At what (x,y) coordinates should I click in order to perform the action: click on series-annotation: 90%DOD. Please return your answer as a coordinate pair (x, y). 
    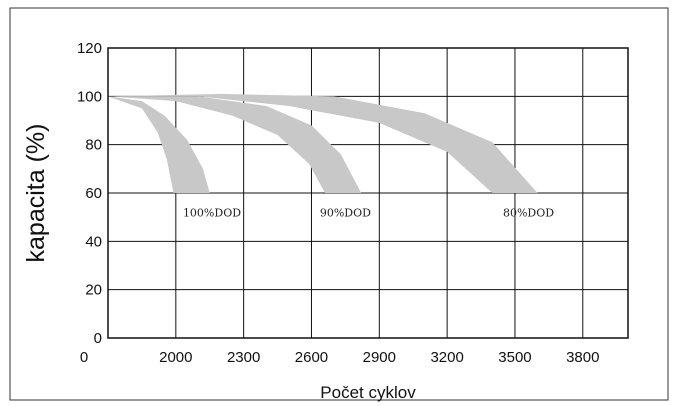
    Looking at the image, I should click on (345, 212).